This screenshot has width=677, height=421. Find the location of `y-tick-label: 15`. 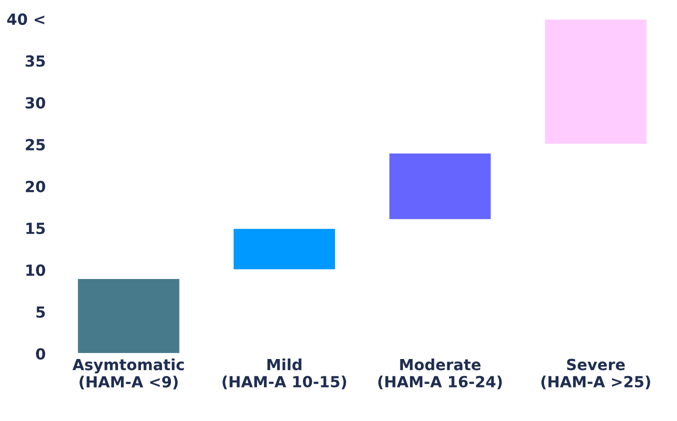

y-tick-label: 15 is located at coordinates (35, 228).